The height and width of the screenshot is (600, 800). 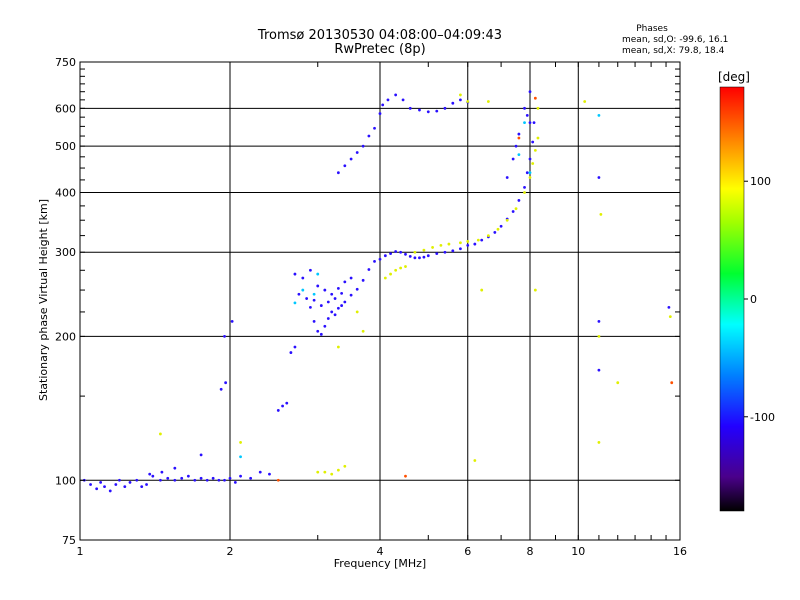 I want to click on x-tick-label: 8, so click(x=530, y=551).